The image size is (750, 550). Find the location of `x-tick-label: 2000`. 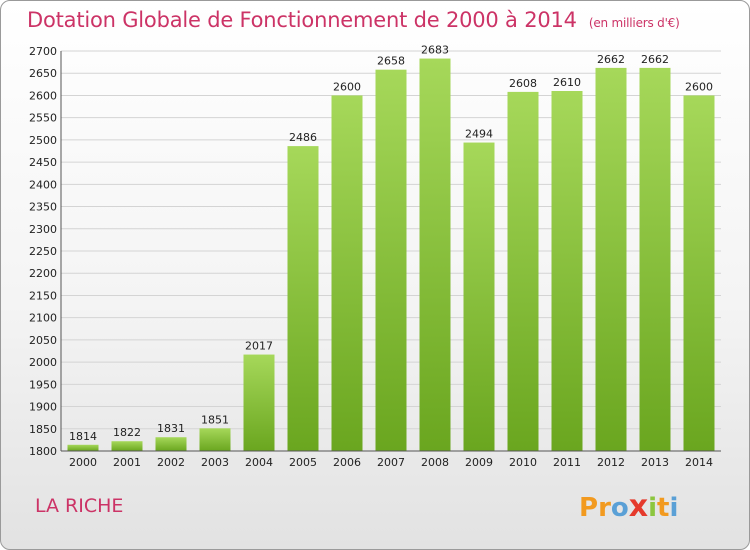

x-tick-label: 2000 is located at coordinates (83, 462).